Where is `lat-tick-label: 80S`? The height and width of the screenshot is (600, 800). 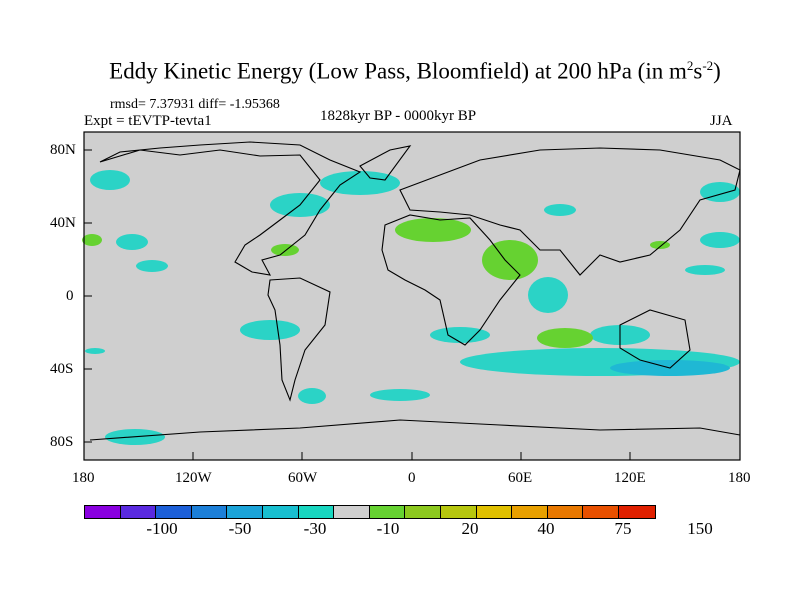
lat-tick-label: 80S is located at coordinates (62, 442).